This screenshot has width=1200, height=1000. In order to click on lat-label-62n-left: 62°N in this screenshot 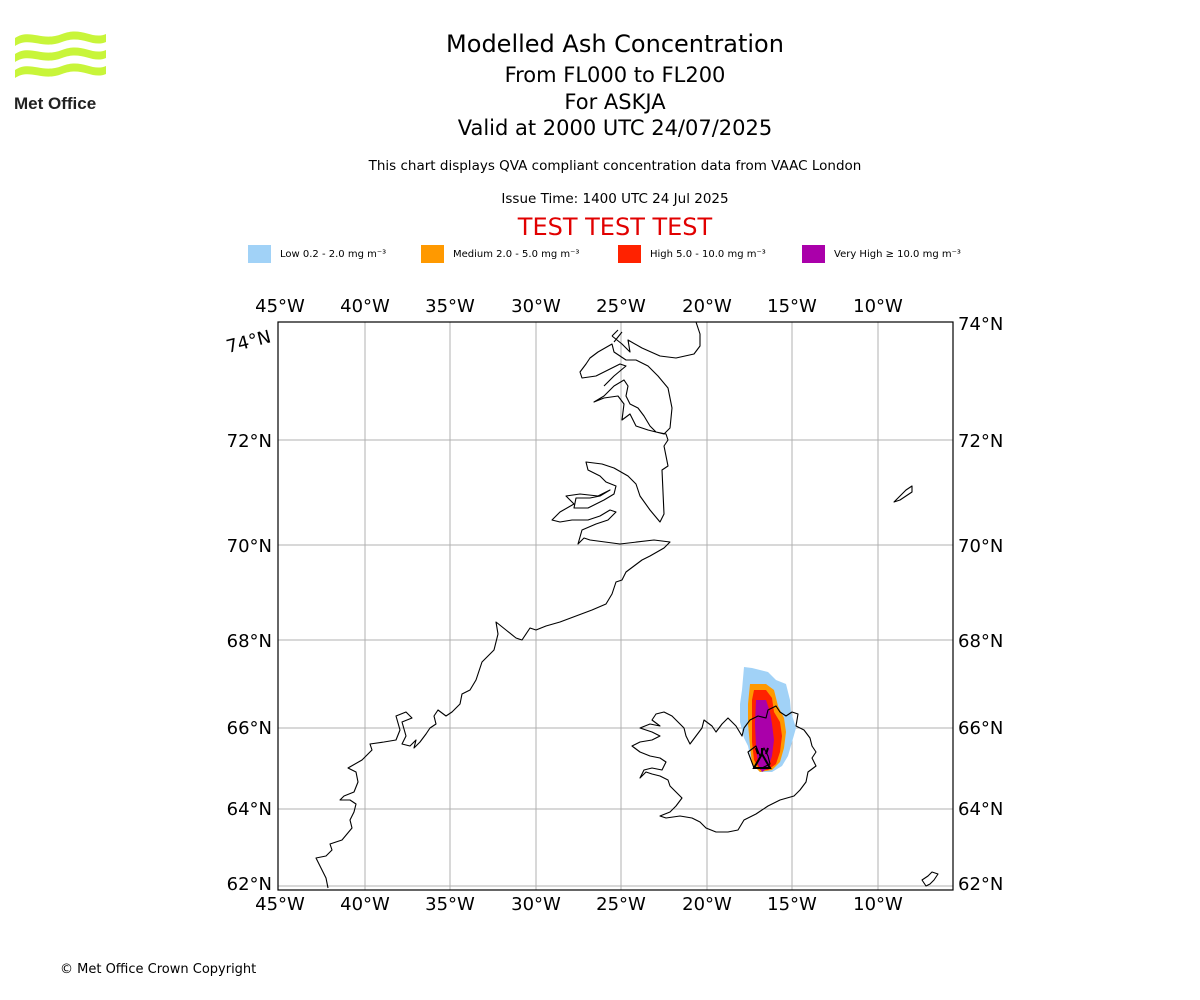, I will do `click(249, 884)`.